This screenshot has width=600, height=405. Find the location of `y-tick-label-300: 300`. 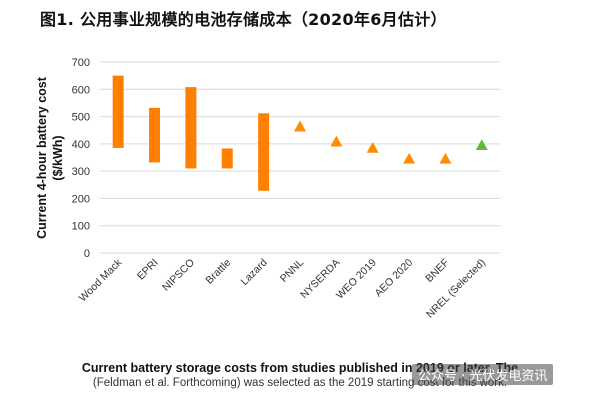

y-tick-label-300: 300 is located at coordinates (81, 172).